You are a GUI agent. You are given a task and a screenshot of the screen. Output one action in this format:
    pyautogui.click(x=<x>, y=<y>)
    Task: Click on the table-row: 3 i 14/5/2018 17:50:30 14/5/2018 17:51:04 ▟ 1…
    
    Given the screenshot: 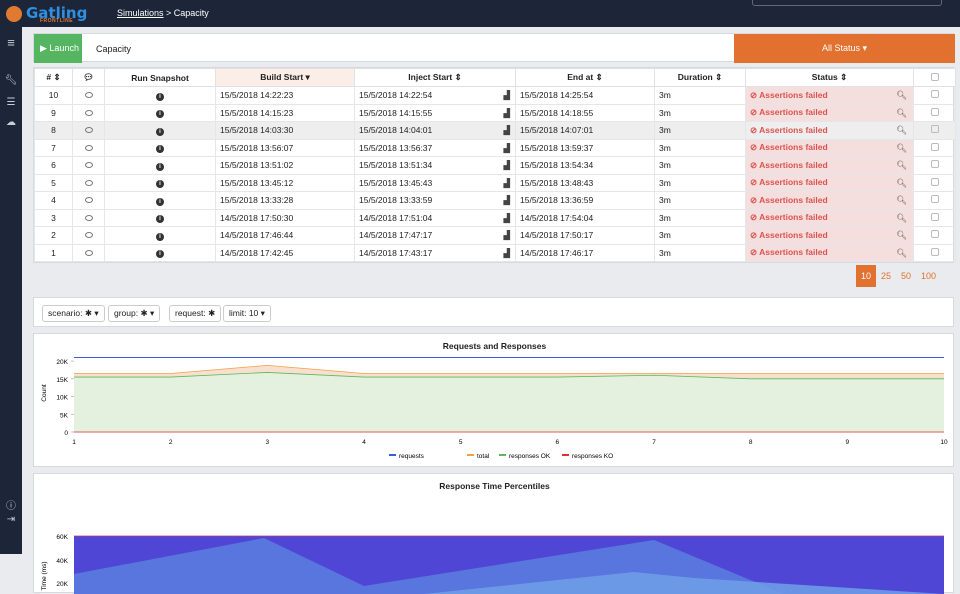 What is the action you would take?
    pyautogui.click(x=495, y=217)
    